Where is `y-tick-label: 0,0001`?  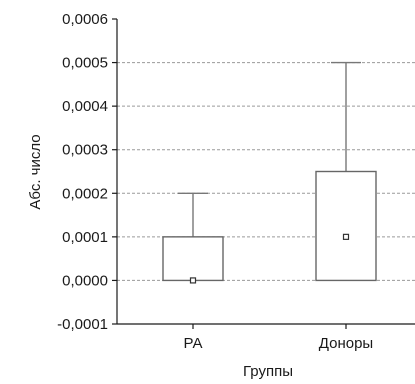
y-tick-label: 0,0001 is located at coordinates (85, 237).